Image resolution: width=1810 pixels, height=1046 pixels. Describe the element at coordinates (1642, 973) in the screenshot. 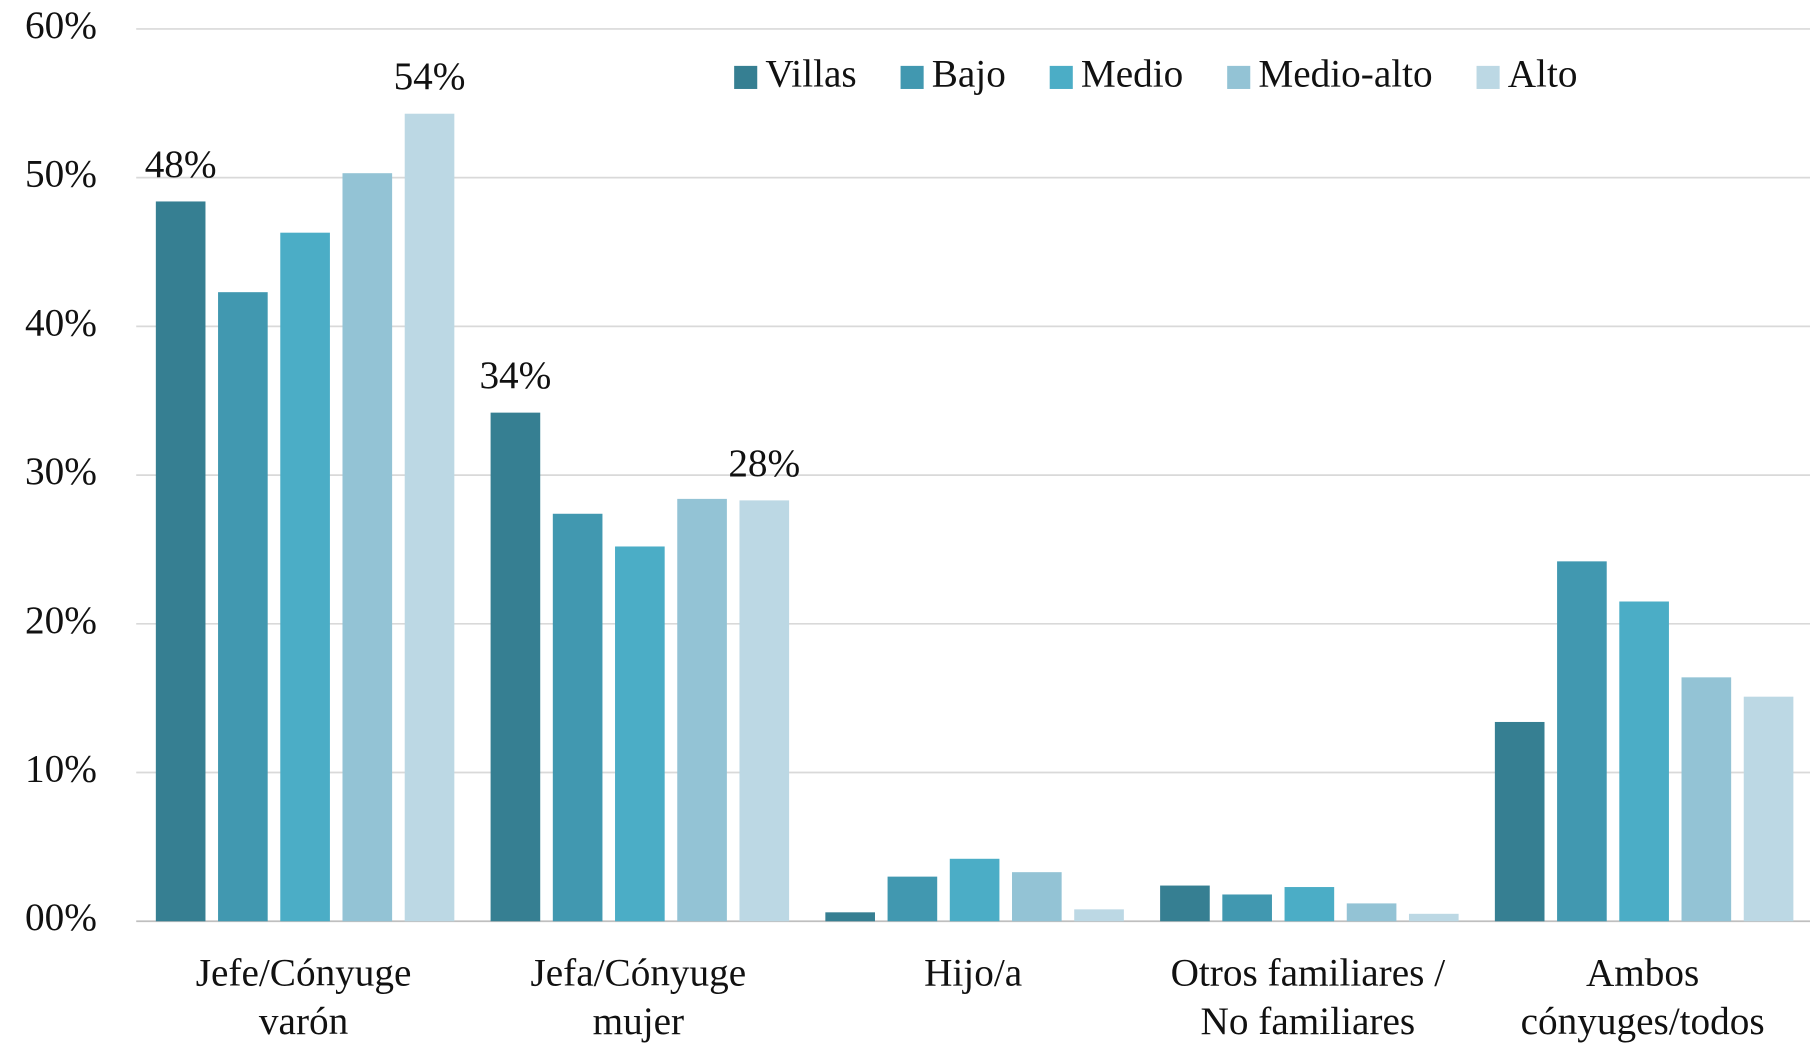

I see `x-tick-label: Ambos` at that location.